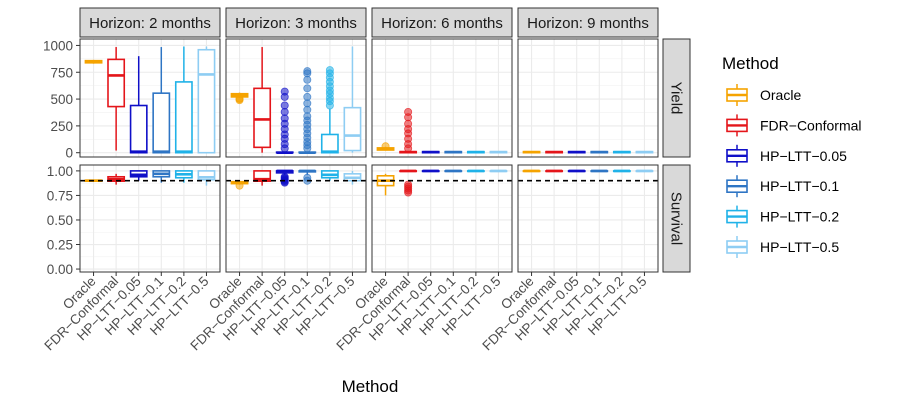  Describe the element at coordinates (370, 386) in the screenshot. I see `x-axis-title: Method` at that location.